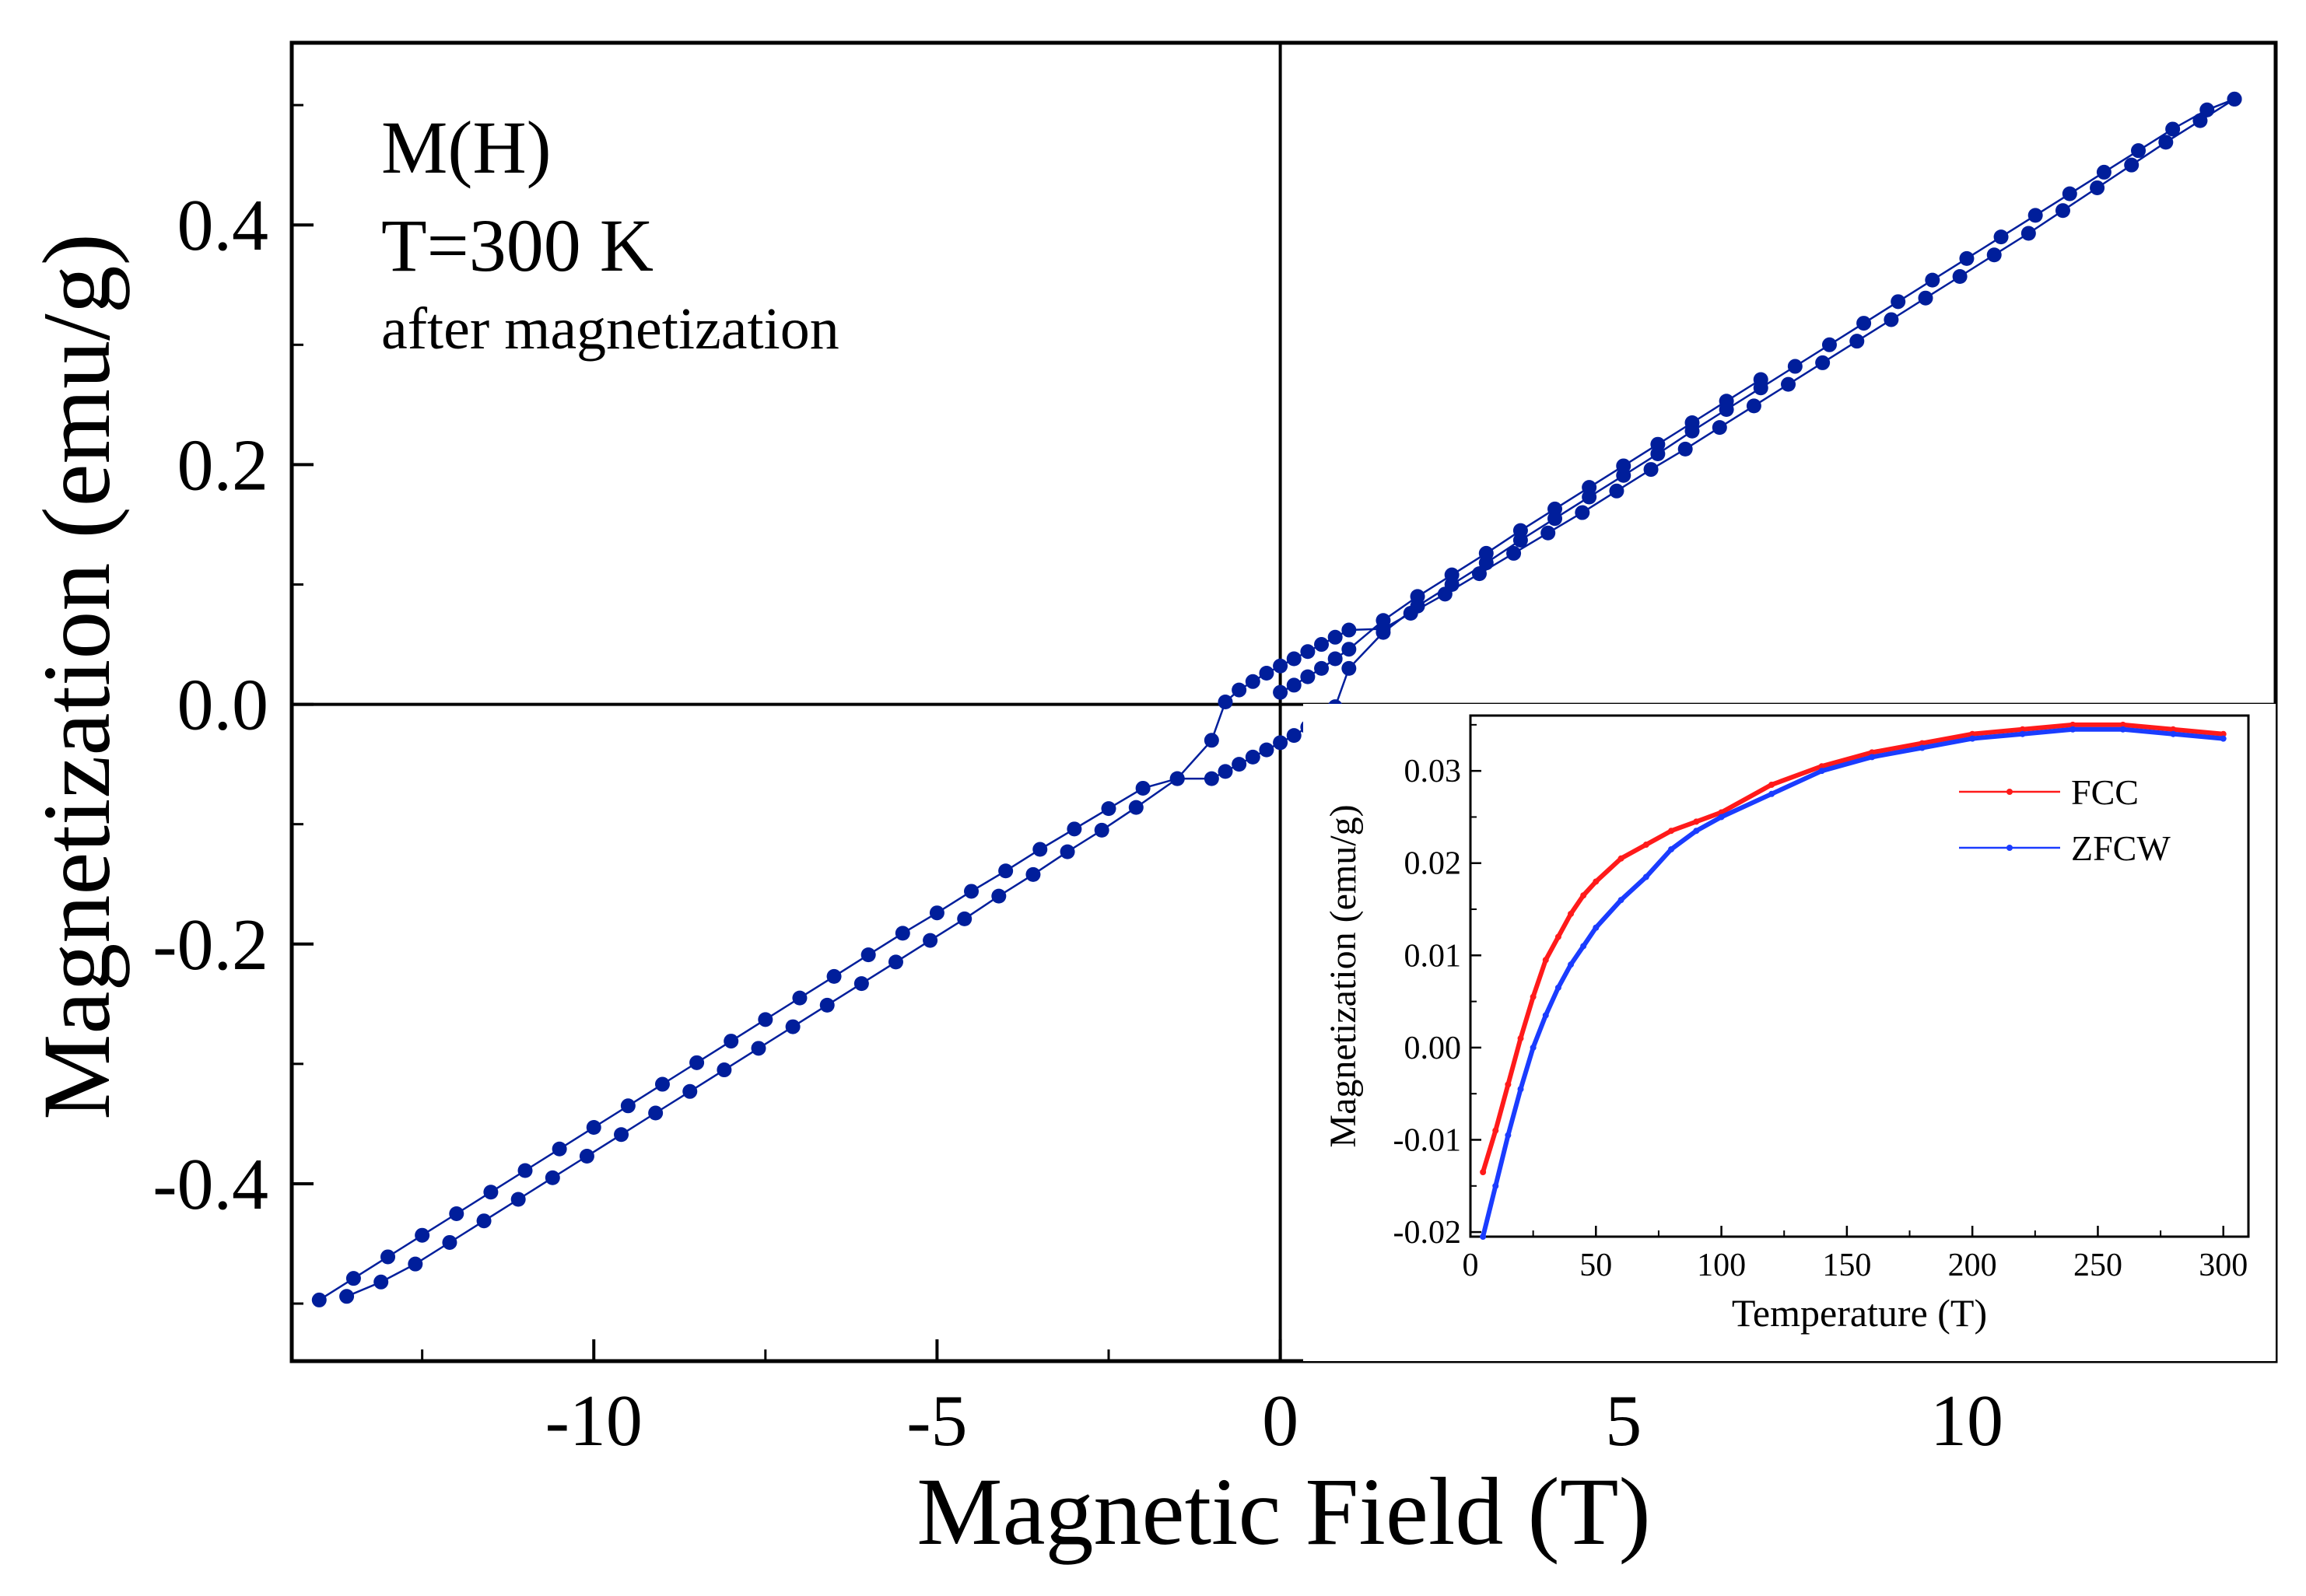 Image resolution: width=2306 pixels, height=1596 pixels. What do you see at coordinates (936, 1421) in the screenshot?
I see `main-x-tick-label: -5` at bounding box center [936, 1421].